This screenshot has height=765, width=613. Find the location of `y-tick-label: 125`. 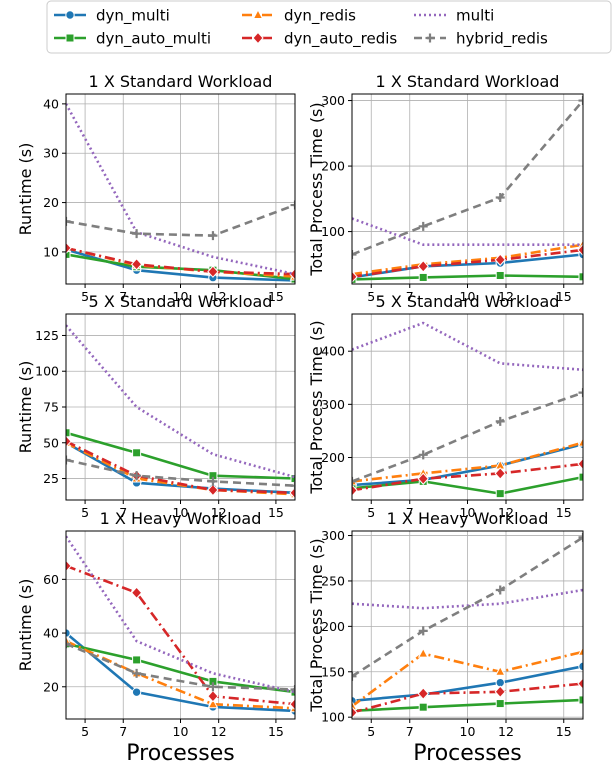

y-tick-label: 125 is located at coordinates (47, 335).